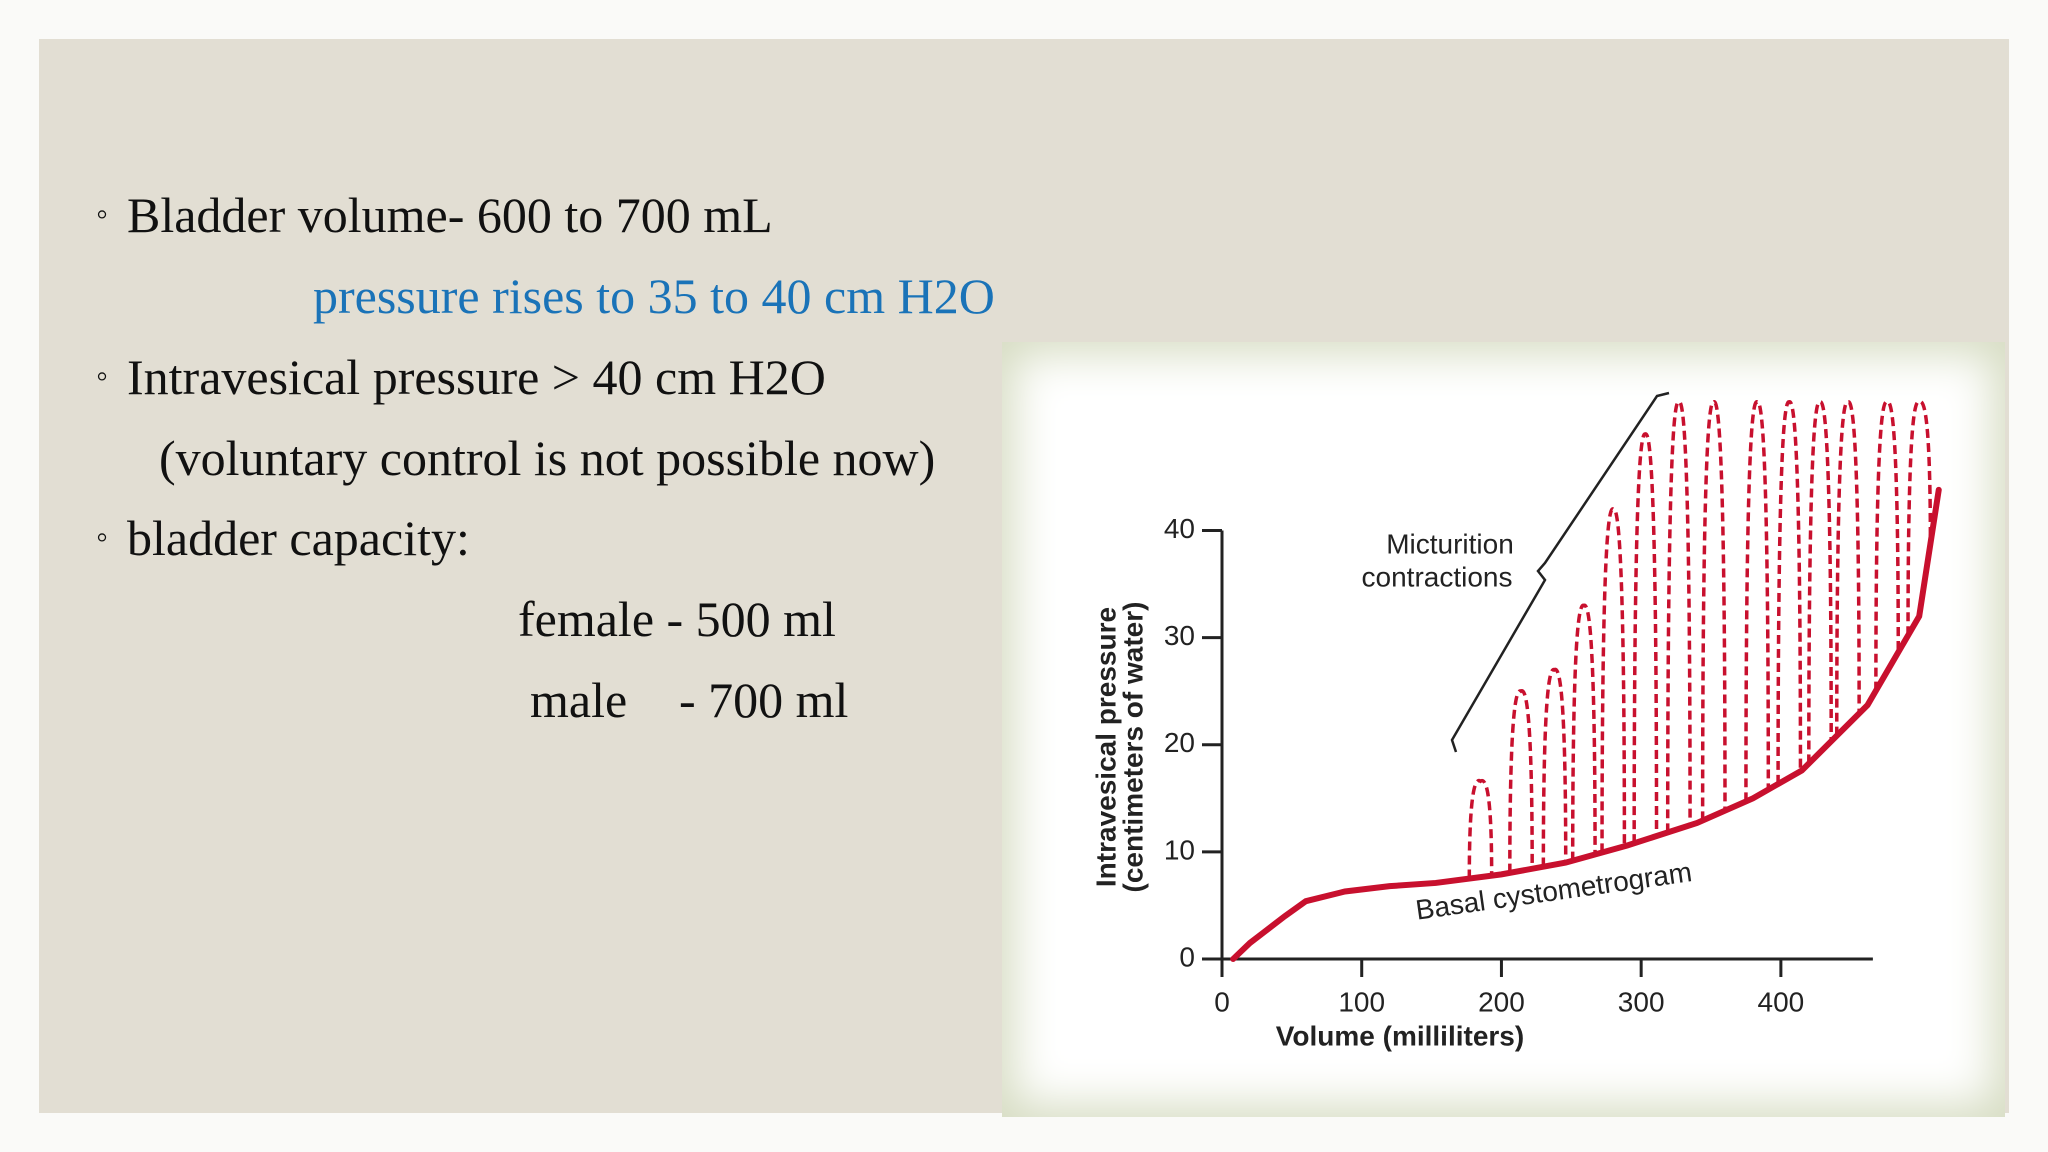 This screenshot has height=1152, width=2048. Describe the element at coordinates (1781, 1001) in the screenshot. I see `x-tick-label: 400` at that location.